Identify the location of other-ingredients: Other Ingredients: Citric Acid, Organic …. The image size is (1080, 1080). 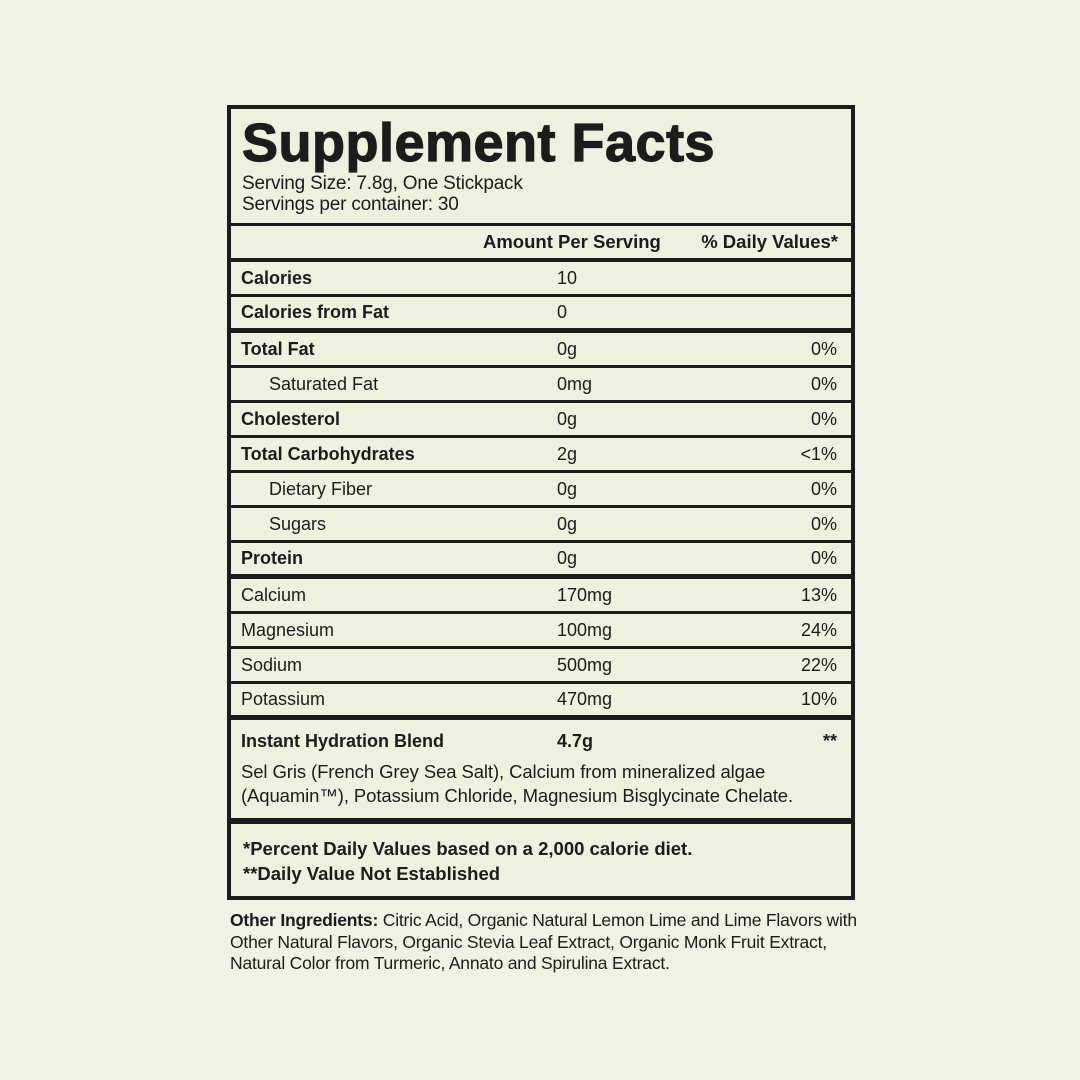
(544, 942).